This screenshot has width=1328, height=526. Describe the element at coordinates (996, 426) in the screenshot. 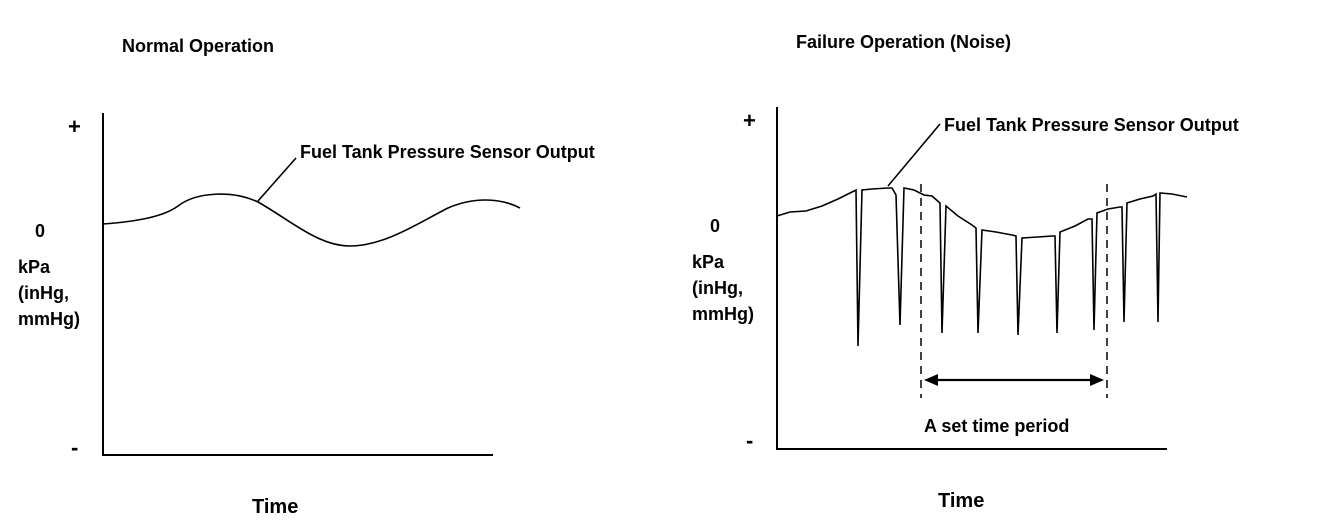

I see `period-label: A set time period` at that location.